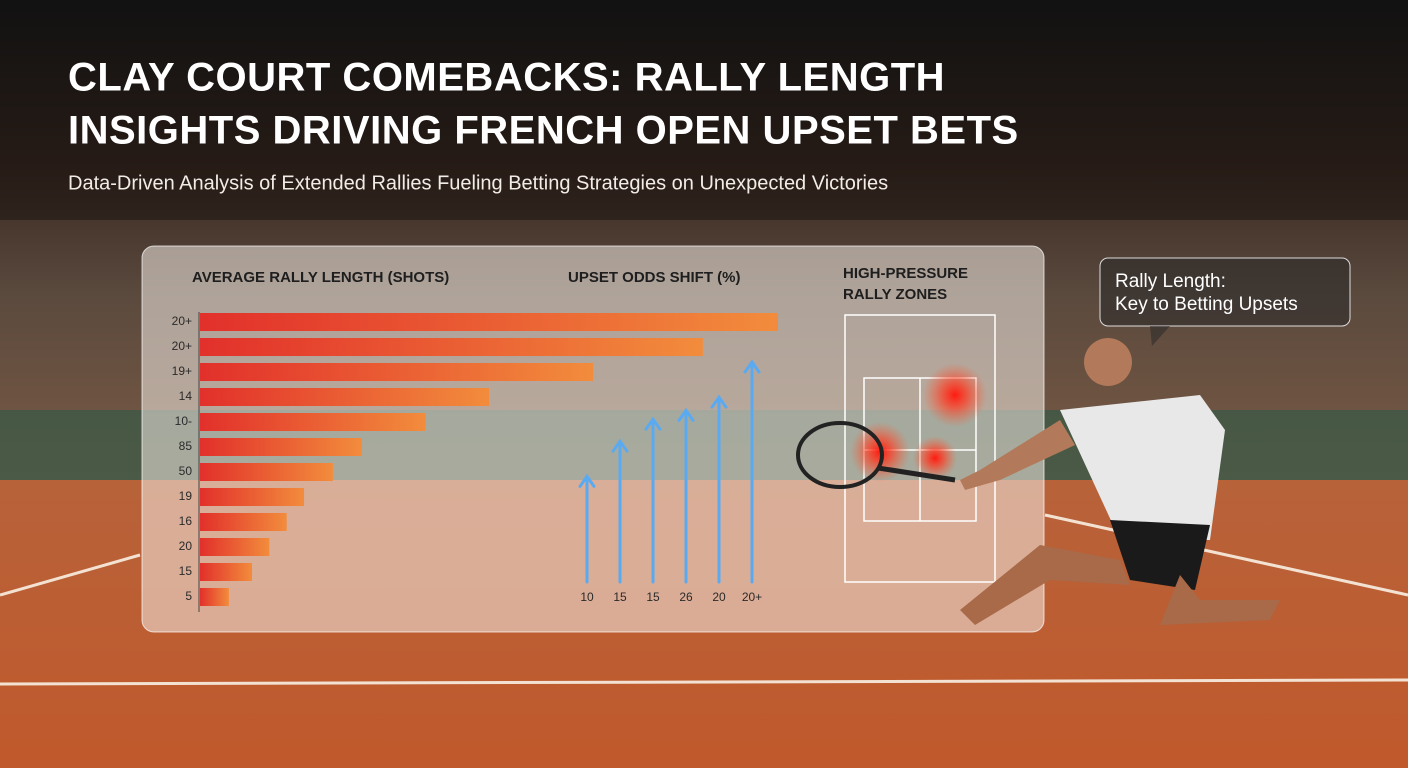 The height and width of the screenshot is (768, 1408). What do you see at coordinates (752, 597) in the screenshot?
I see `x-tick-label: 20+` at bounding box center [752, 597].